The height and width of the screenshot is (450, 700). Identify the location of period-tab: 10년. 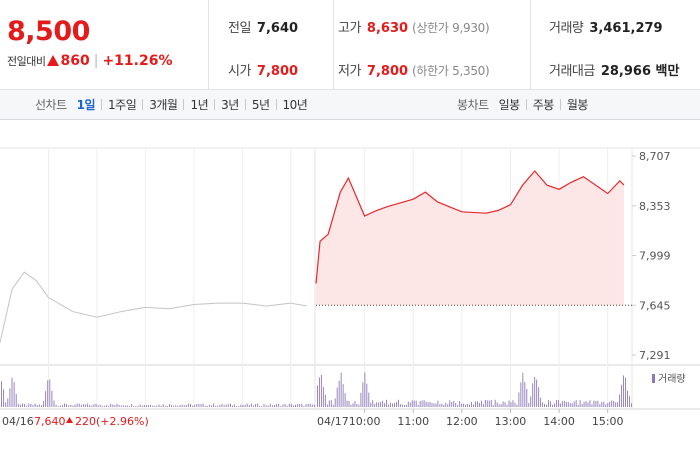
(295, 105).